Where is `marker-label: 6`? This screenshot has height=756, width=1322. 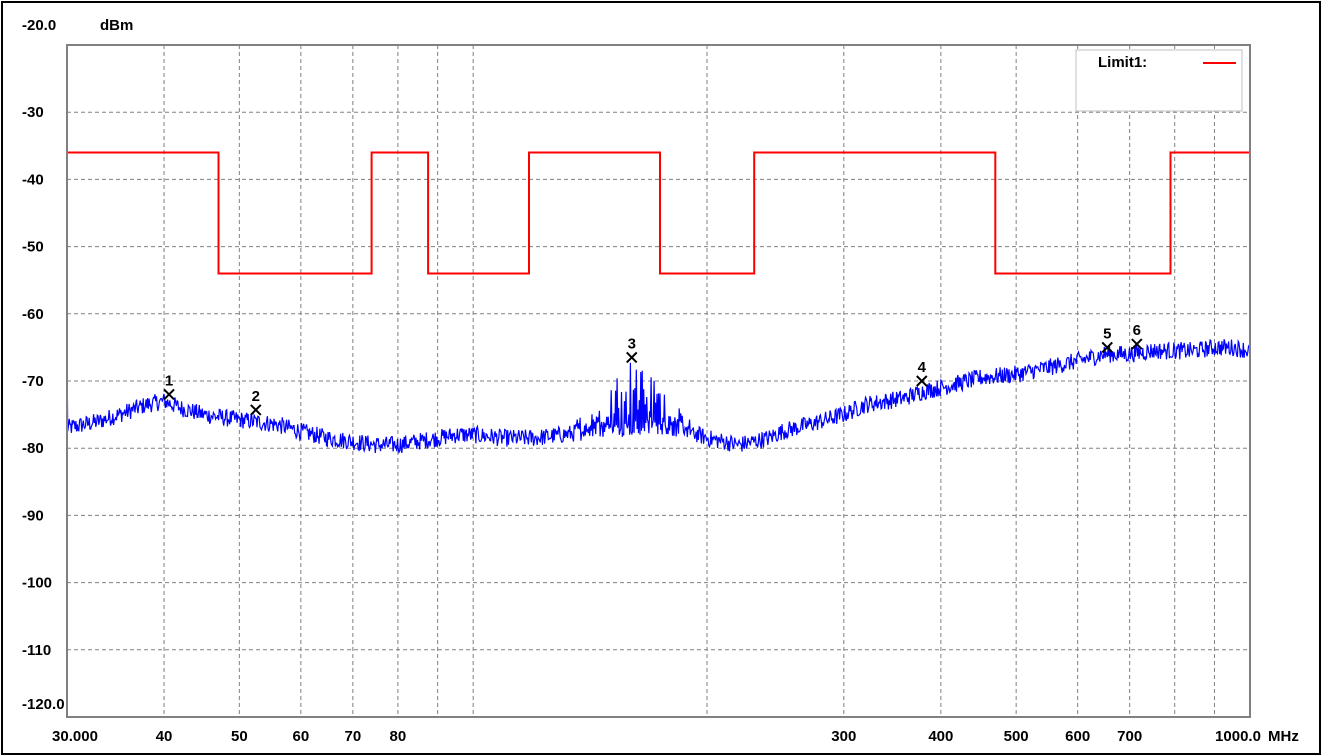
marker-label: 6 is located at coordinates (1137, 330).